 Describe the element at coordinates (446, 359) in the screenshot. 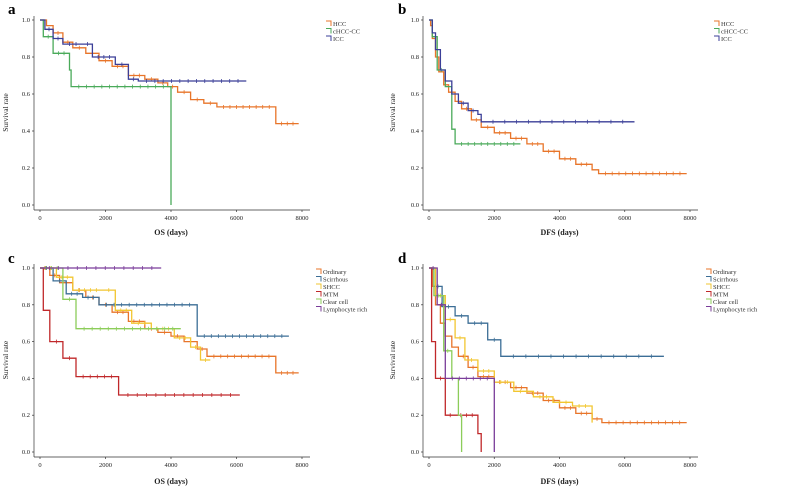

I see `series-line-clear-cell` at that location.